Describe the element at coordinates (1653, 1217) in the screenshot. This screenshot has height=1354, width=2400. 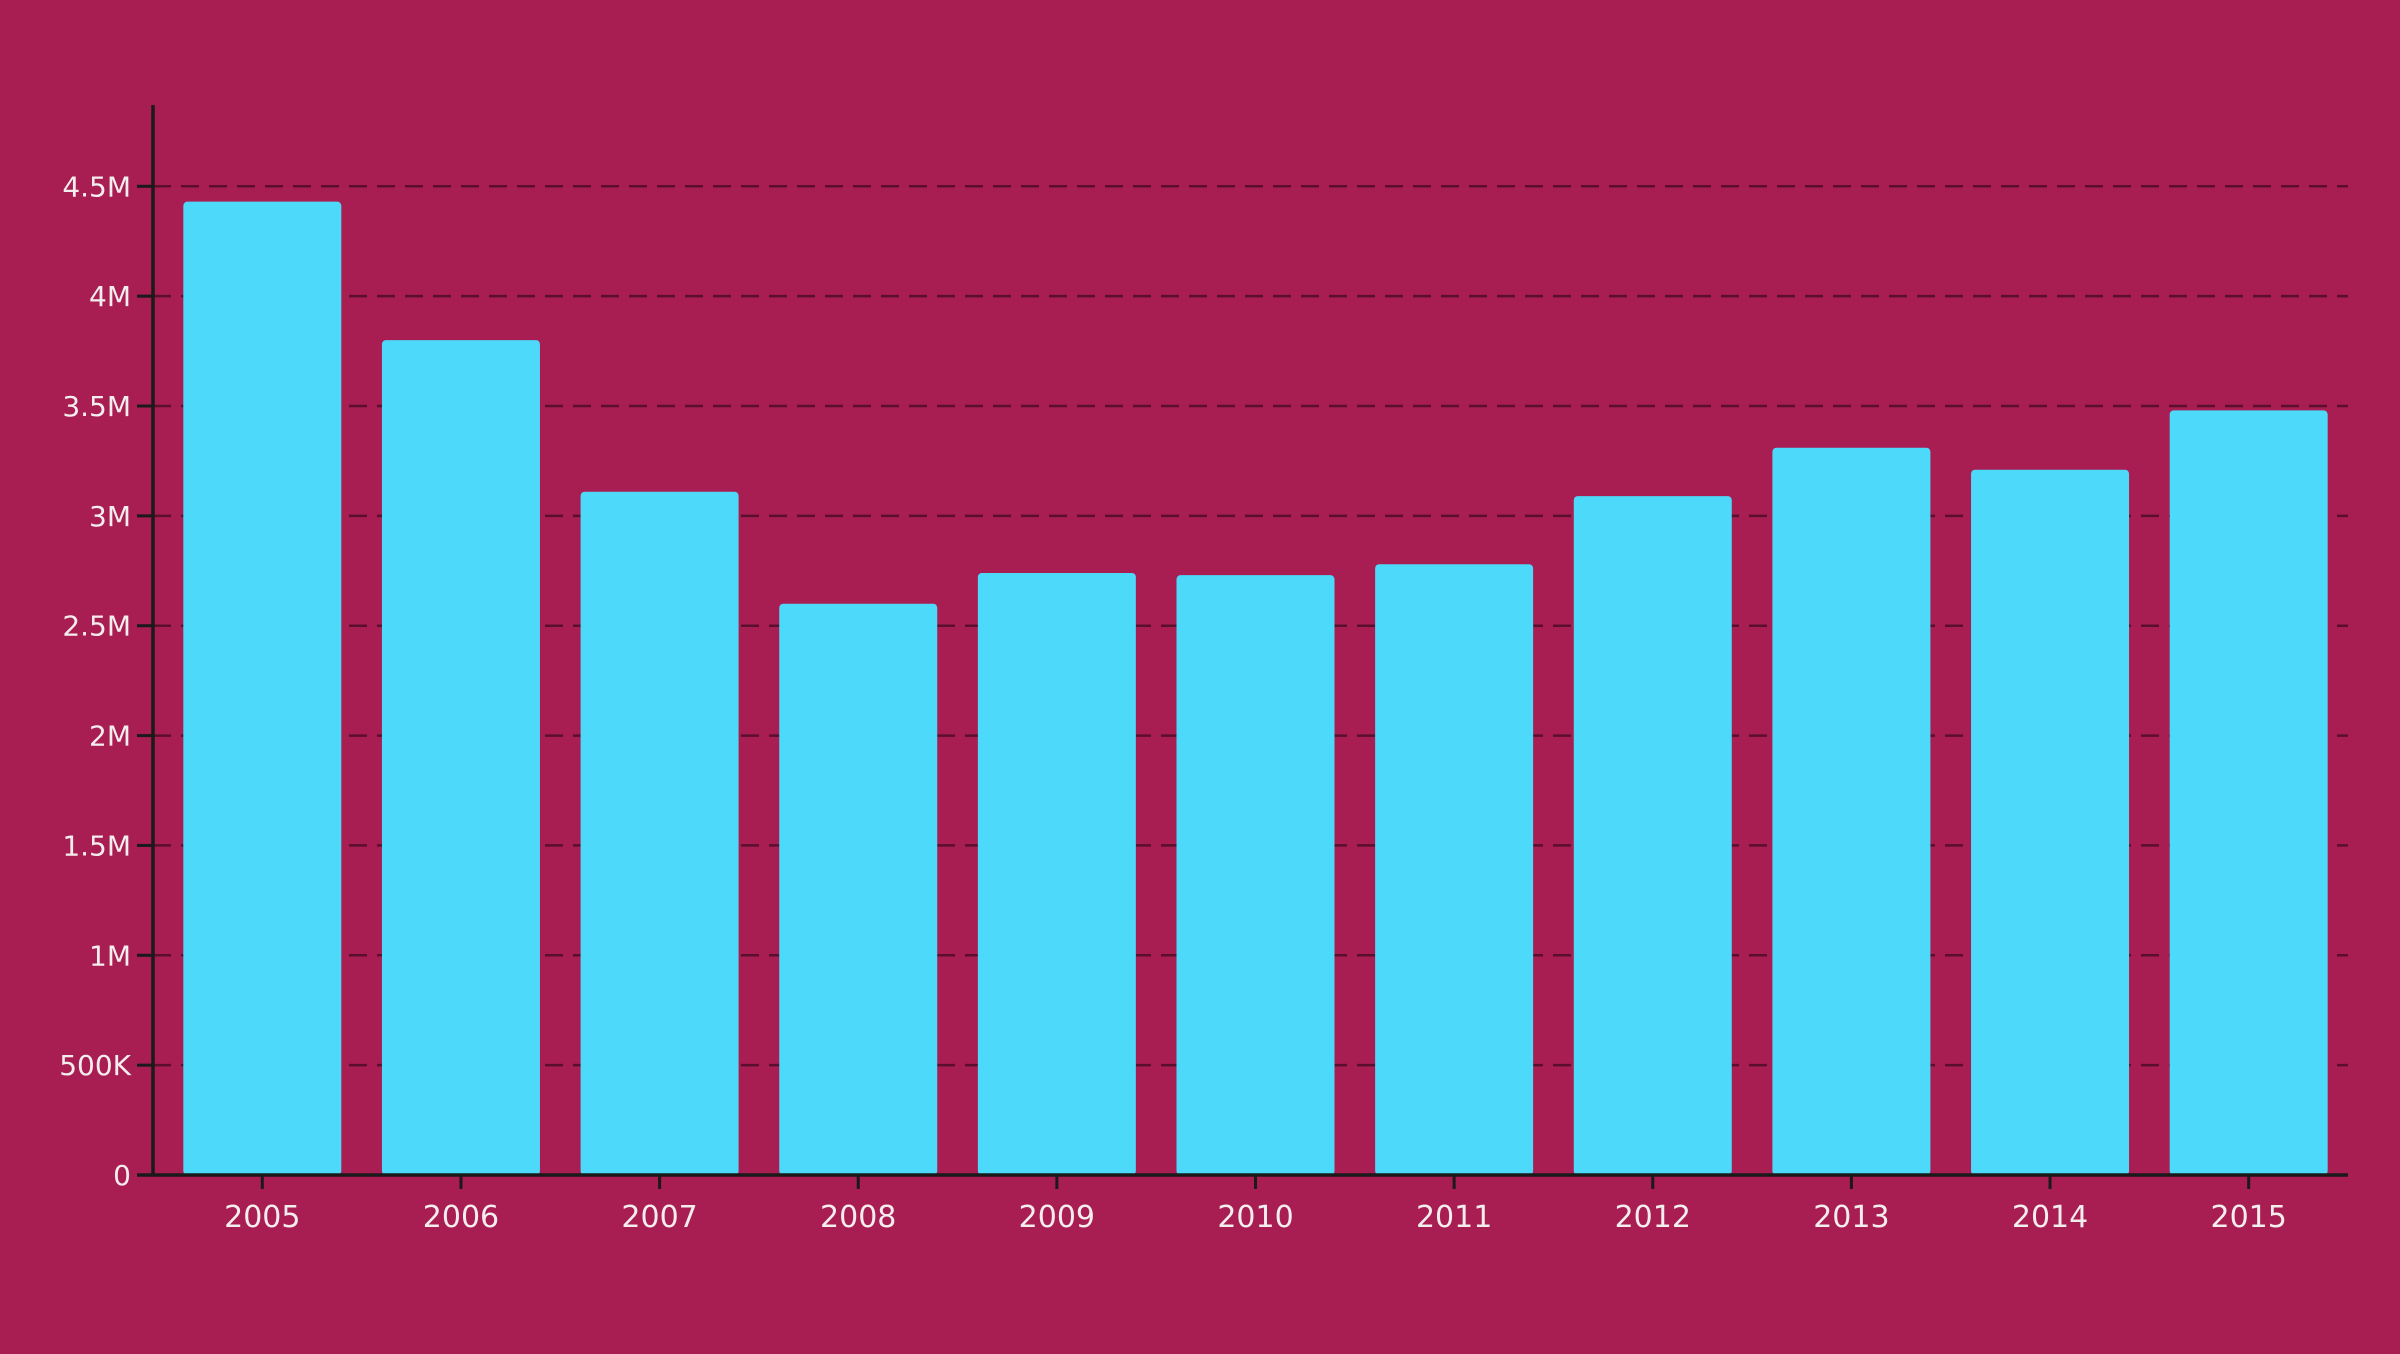
I see `x-tick-label: 2012` at that location.